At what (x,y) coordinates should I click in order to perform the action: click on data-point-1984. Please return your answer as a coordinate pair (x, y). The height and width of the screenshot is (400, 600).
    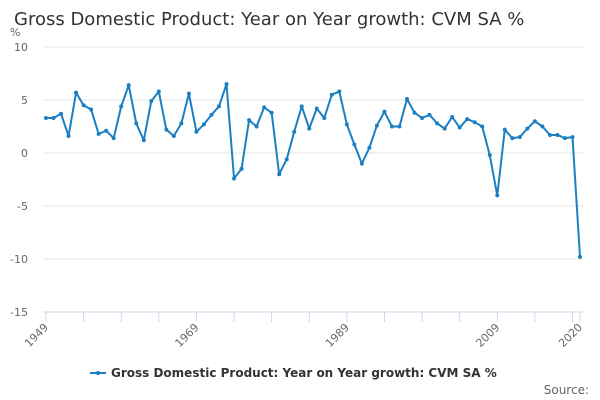
    Looking at the image, I should click on (309, 128).